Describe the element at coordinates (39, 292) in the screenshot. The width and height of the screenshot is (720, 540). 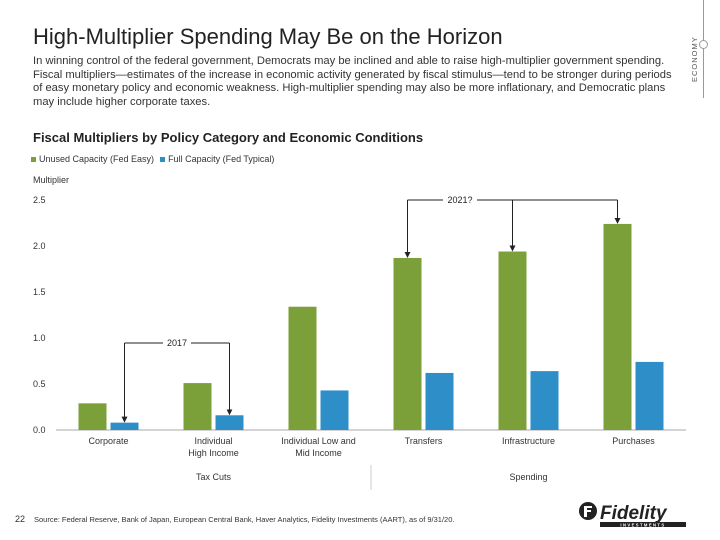
I see `y-tick-label: 1.5` at that location.